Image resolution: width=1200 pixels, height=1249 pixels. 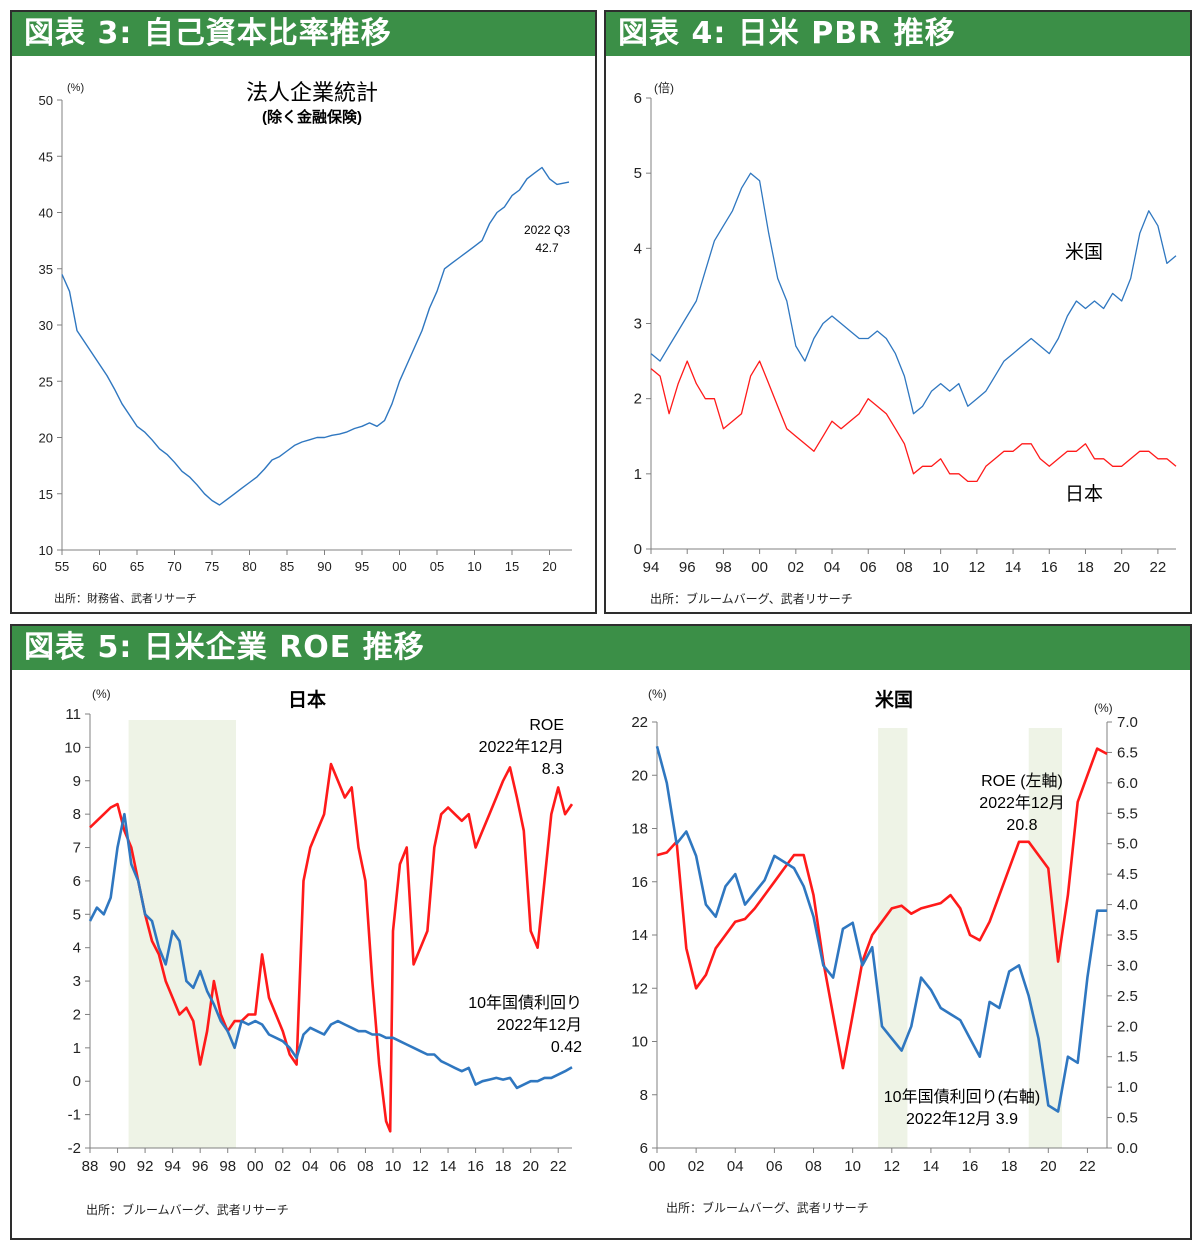 I want to click on y-right-tick-label: 5.0, so click(x=1127, y=844).